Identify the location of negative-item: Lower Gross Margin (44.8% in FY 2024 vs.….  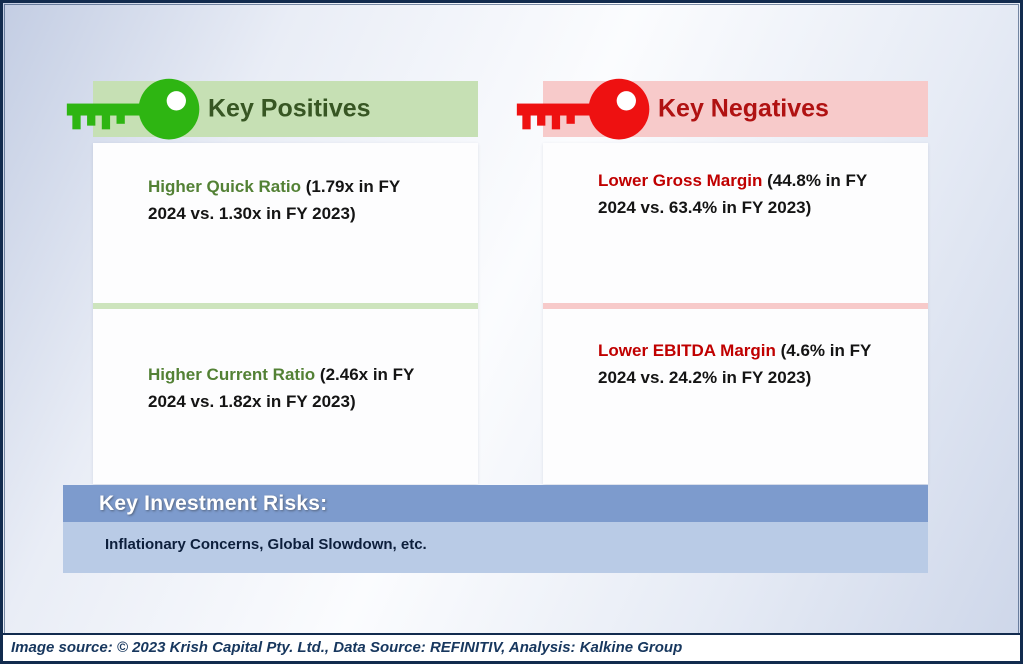
(735, 223).